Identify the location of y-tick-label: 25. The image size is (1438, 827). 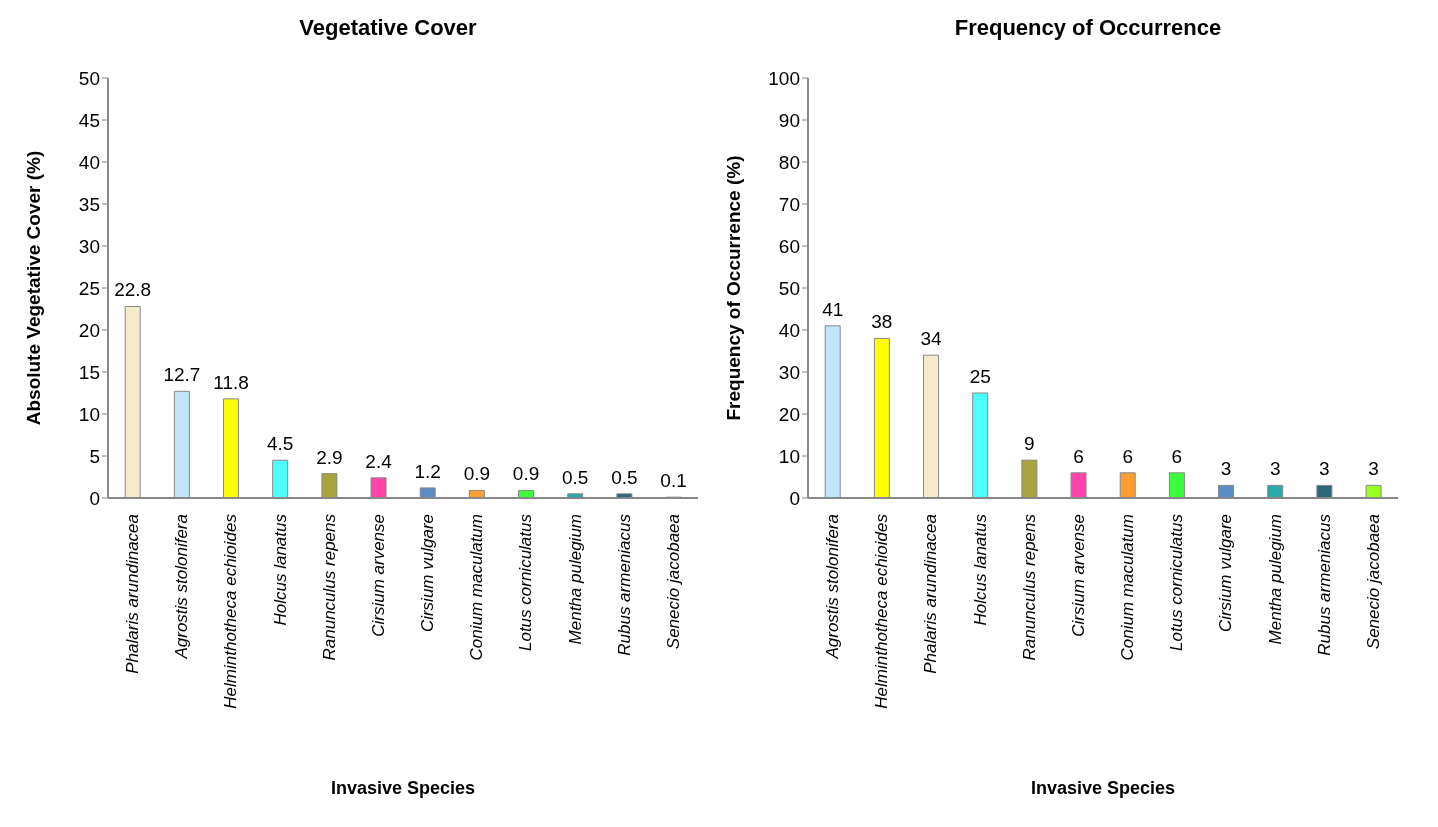
(89, 288).